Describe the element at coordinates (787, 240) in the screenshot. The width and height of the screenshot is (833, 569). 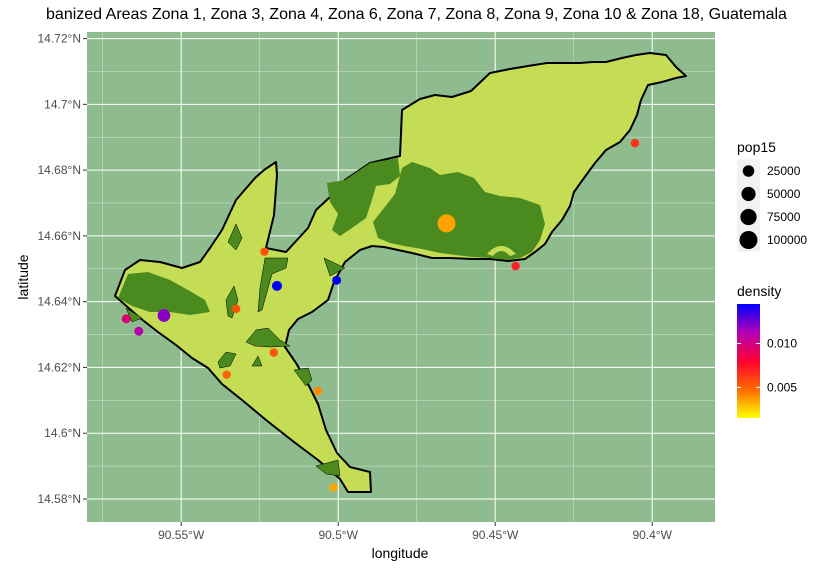
I see `size-legend-label: 100000` at that location.